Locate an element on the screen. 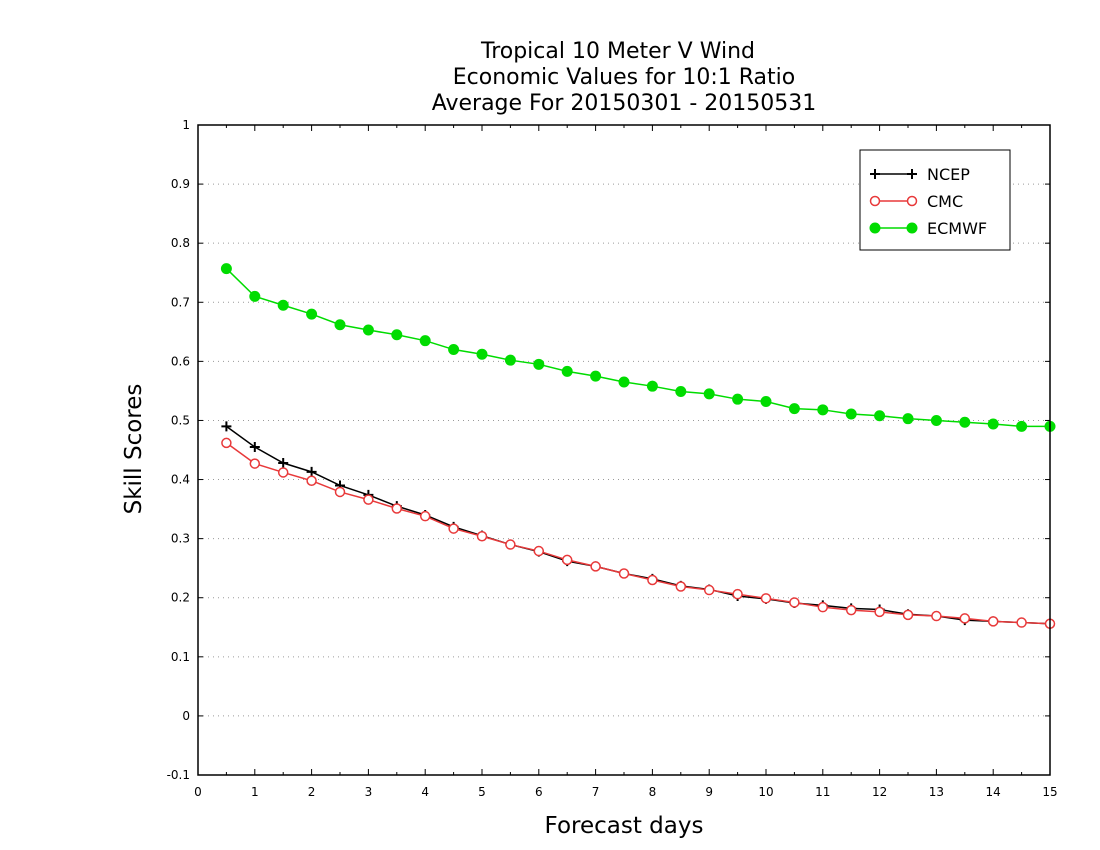 This screenshot has width=1100, height=850. legend-box is located at coordinates (935, 200).